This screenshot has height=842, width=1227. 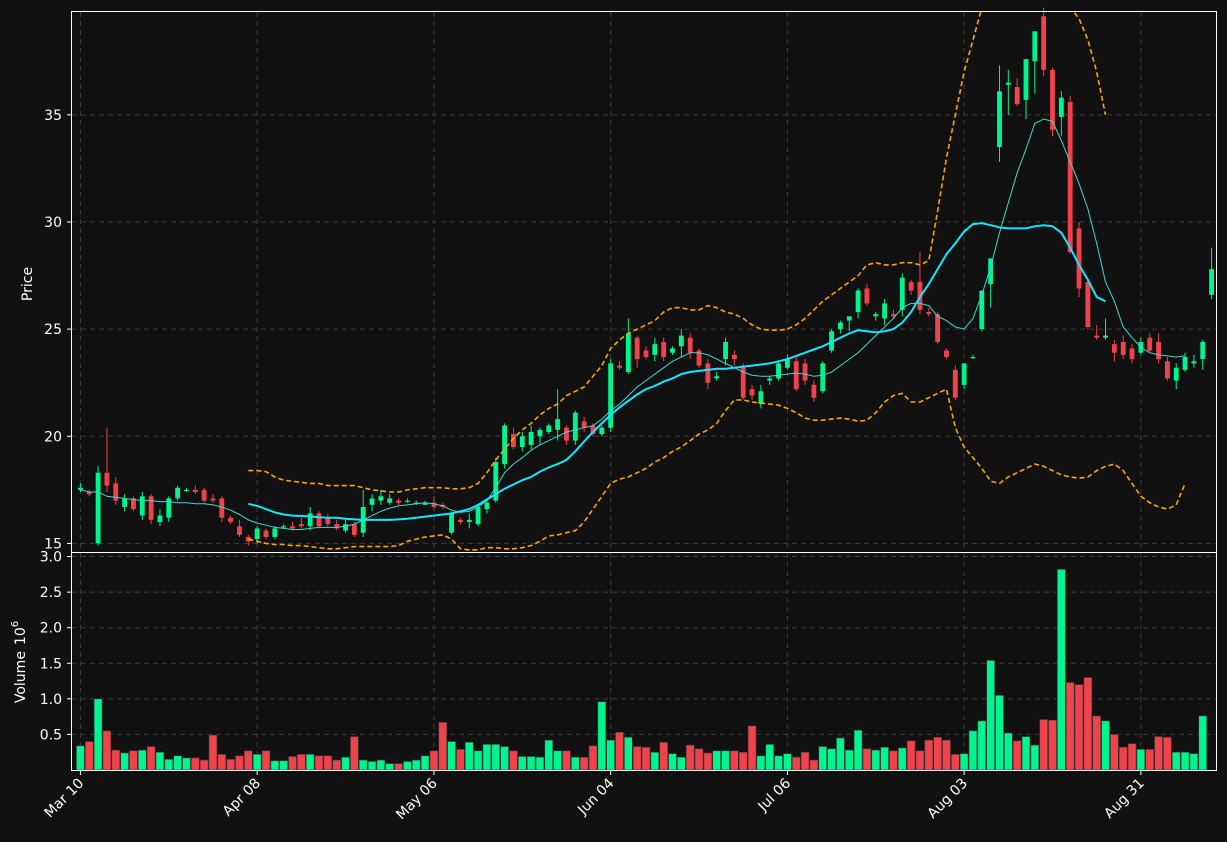 I want to click on price-tick-label: 15, so click(x=53, y=544).